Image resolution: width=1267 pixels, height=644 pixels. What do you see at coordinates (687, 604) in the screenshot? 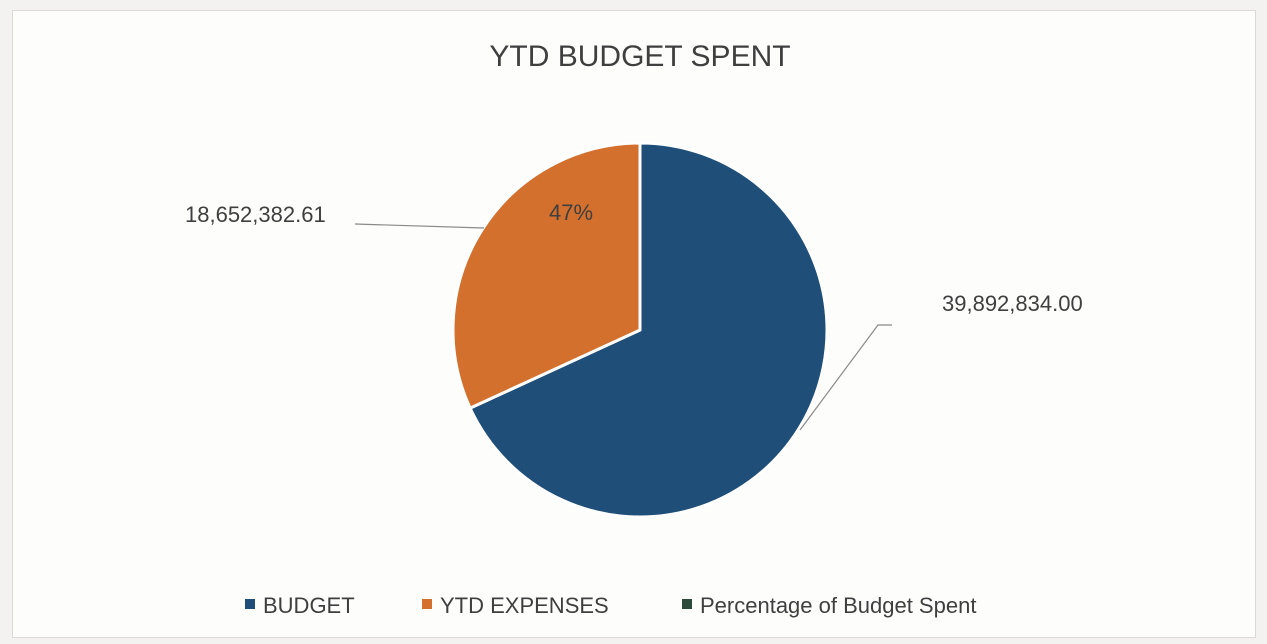
I see `legend-swatch-percentage-spent` at bounding box center [687, 604].